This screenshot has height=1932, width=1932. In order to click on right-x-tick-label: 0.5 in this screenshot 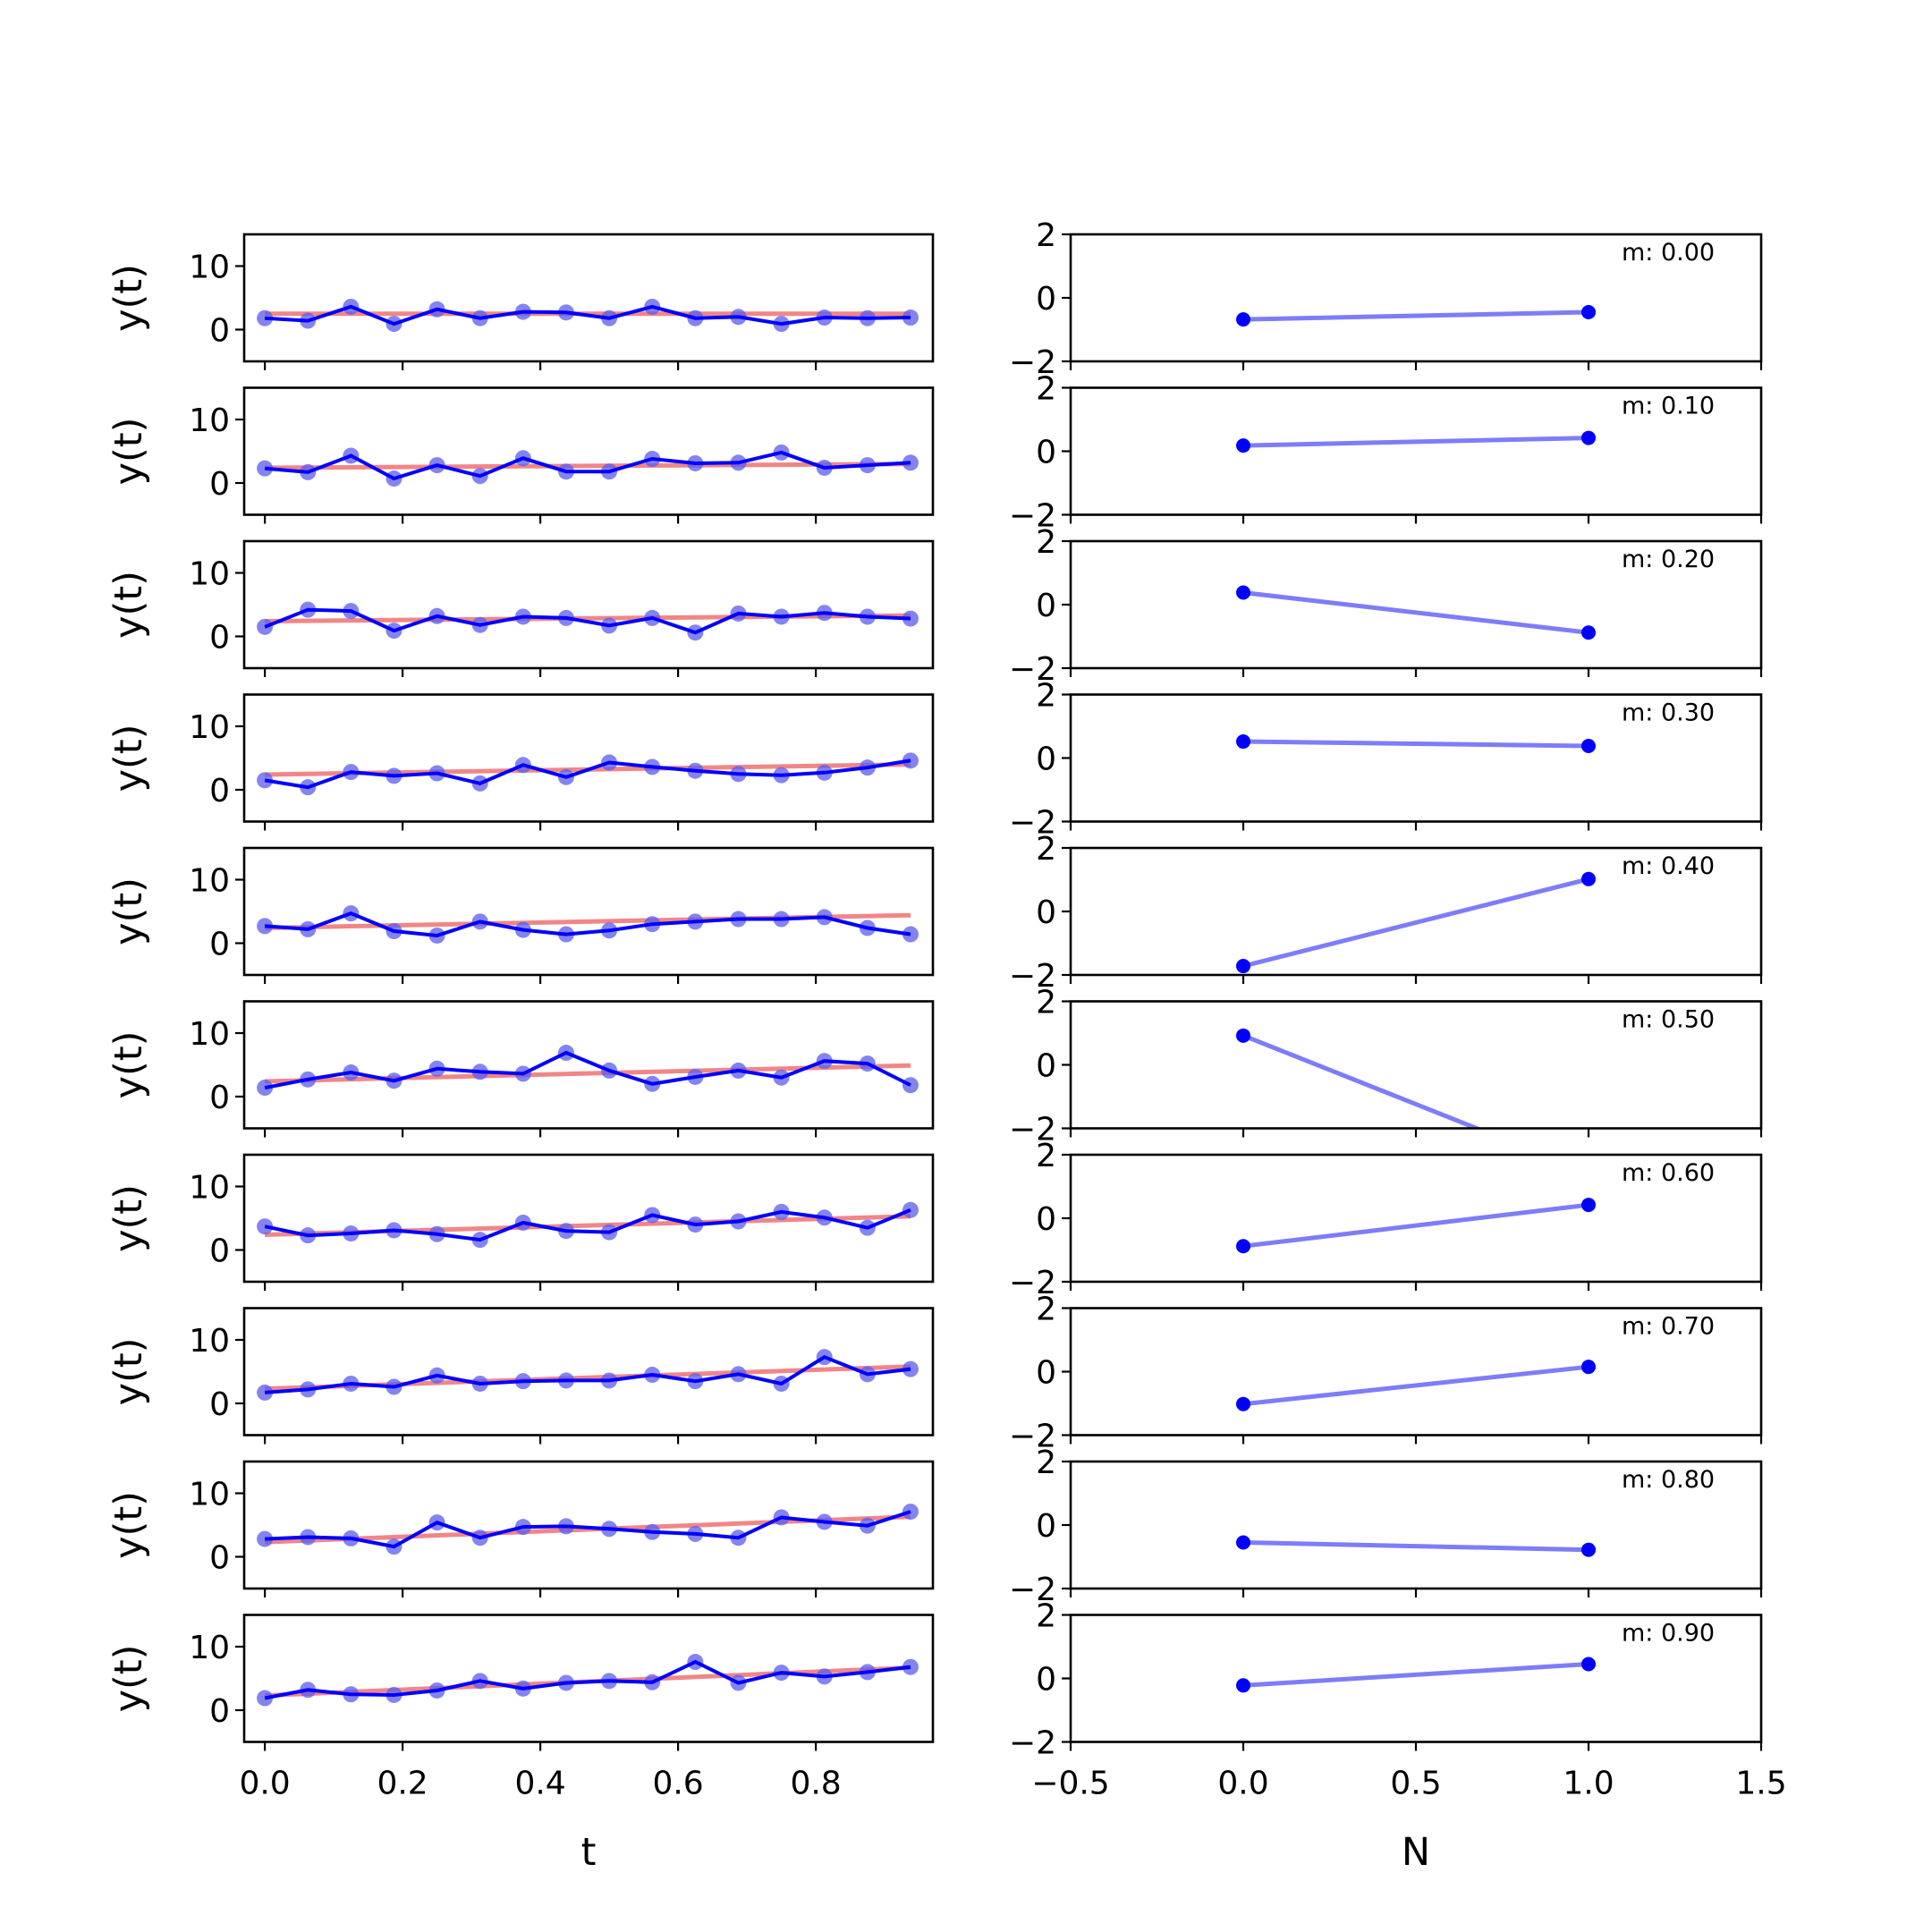, I will do `click(1415, 1784)`.